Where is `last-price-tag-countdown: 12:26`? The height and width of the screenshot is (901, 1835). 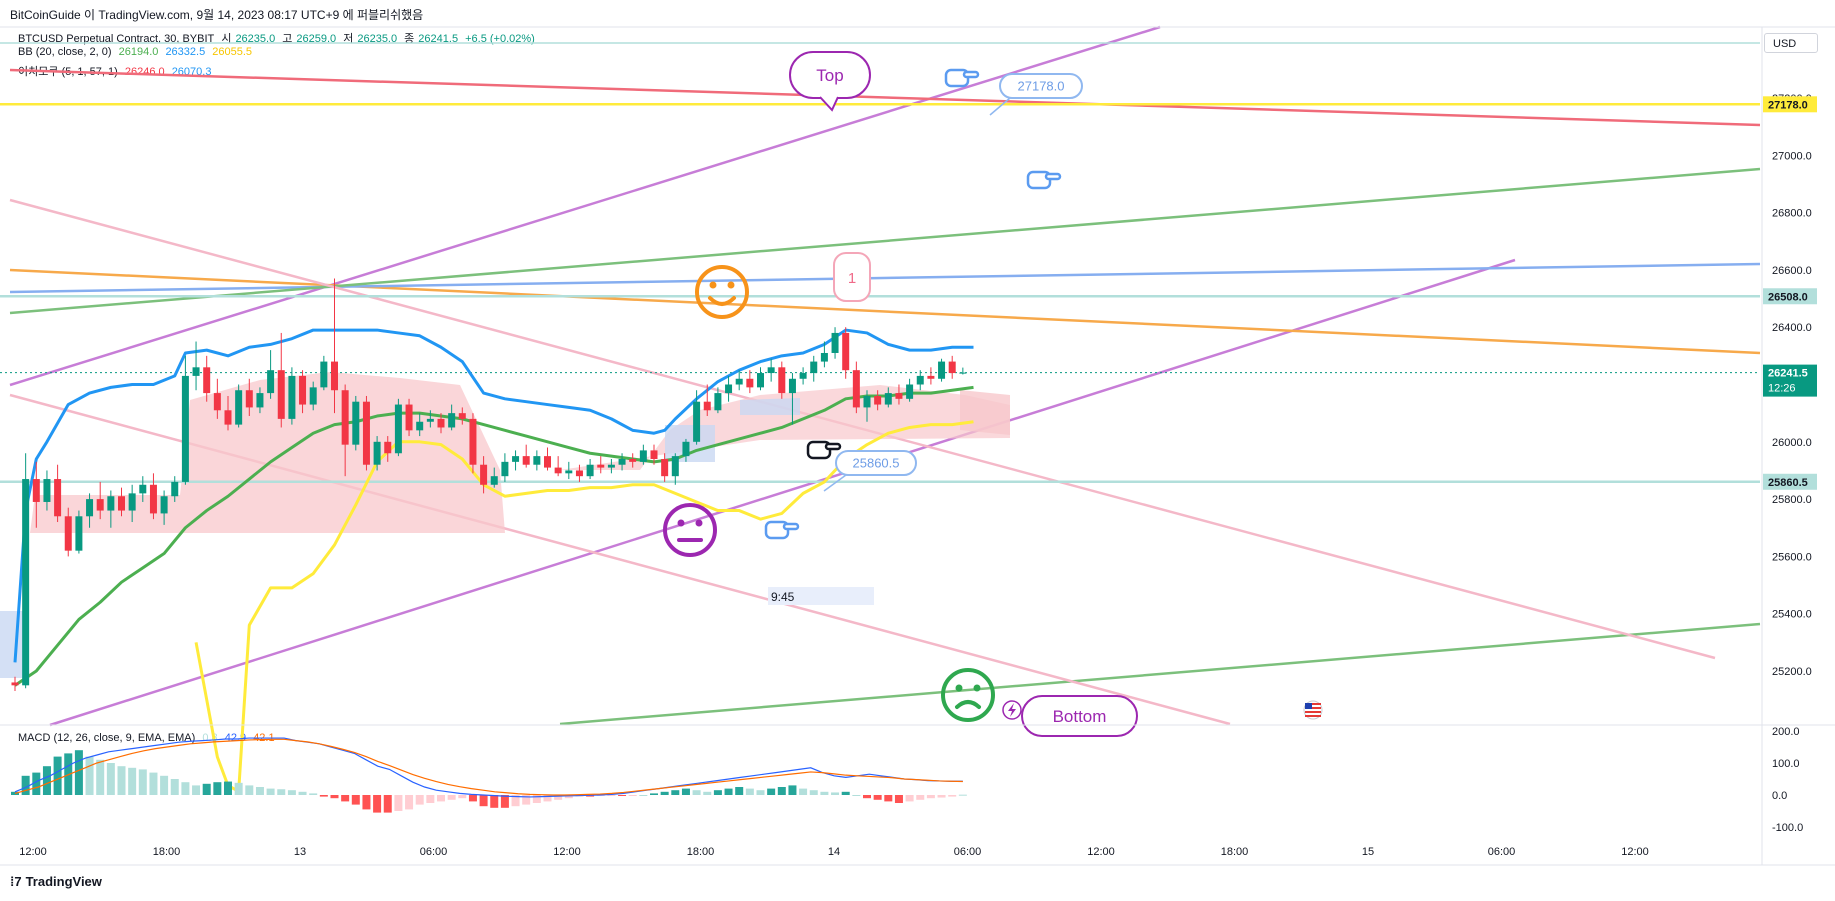
last-price-tag-countdown: 12:26 is located at coordinates (1782, 389).